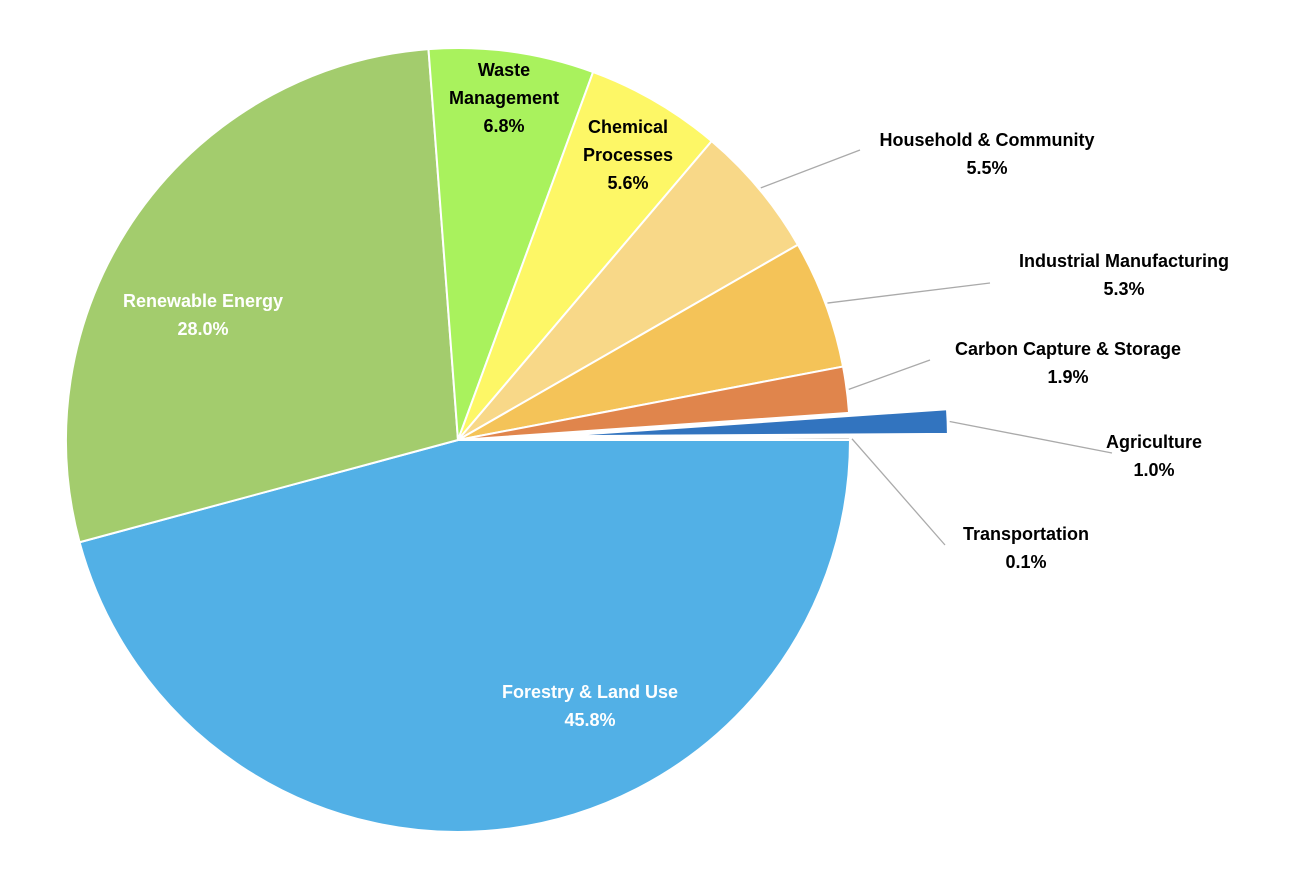 The image size is (1304, 872). What do you see at coordinates (627, 183) in the screenshot?
I see `slice-value-label: 5.6%` at bounding box center [627, 183].